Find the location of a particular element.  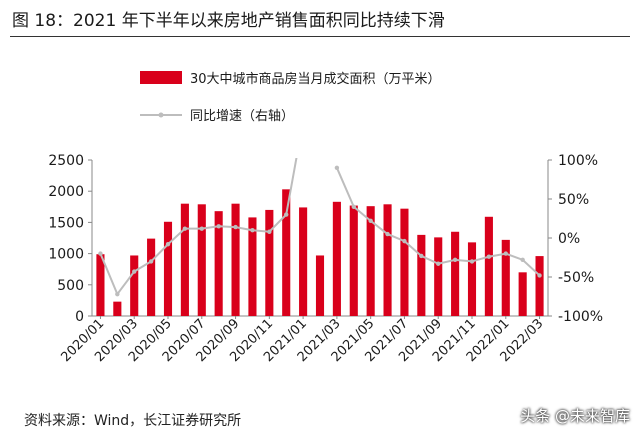

y-right-tick-label: -100% is located at coordinates (580, 317).